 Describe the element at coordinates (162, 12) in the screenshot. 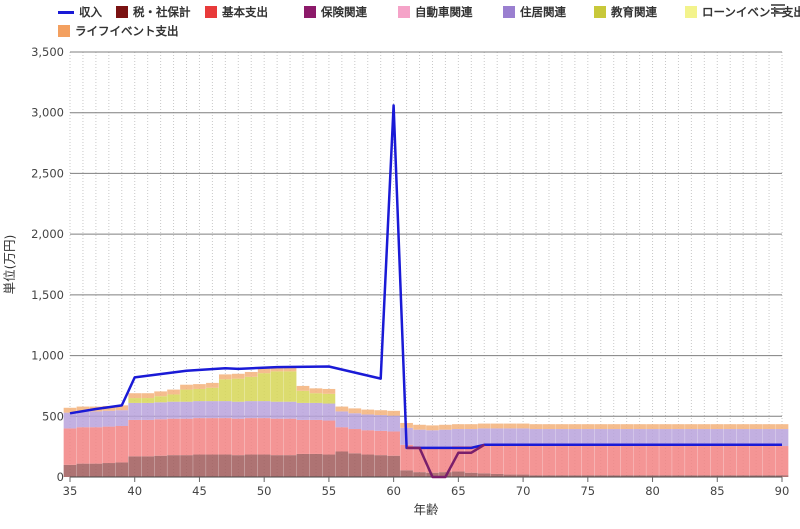

I see `legend-label: 税・社保計` at that location.